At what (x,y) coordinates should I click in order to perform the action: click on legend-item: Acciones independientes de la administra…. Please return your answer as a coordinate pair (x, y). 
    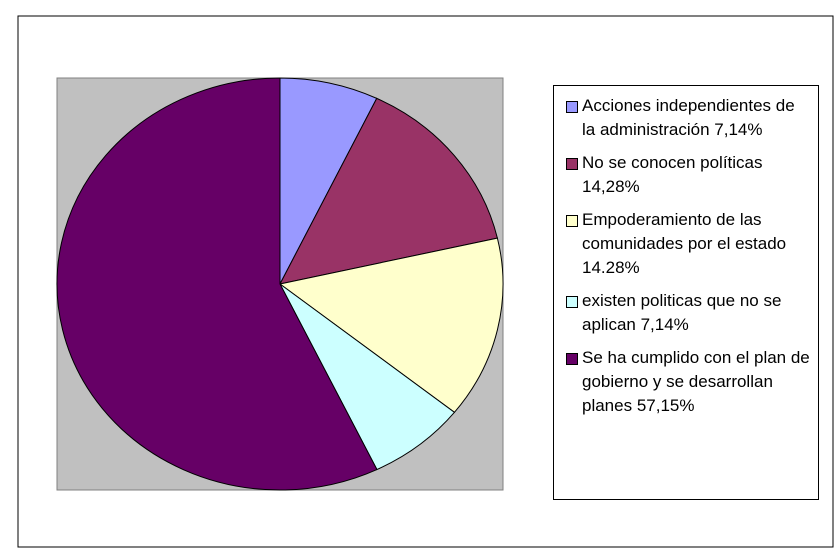
    Looking at the image, I should click on (689, 118).